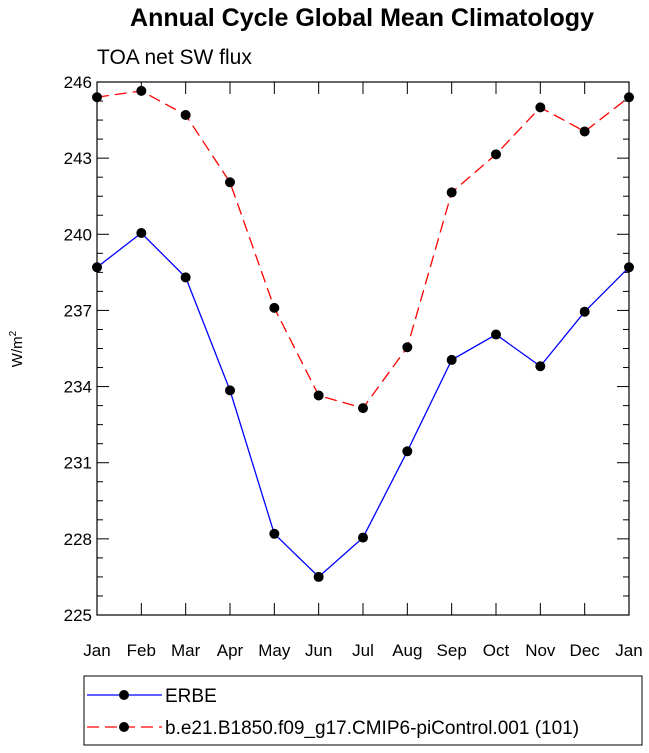 The image size is (649, 753). What do you see at coordinates (17, 351) in the screenshot?
I see `y-axis-label-unit: W/m` at bounding box center [17, 351].